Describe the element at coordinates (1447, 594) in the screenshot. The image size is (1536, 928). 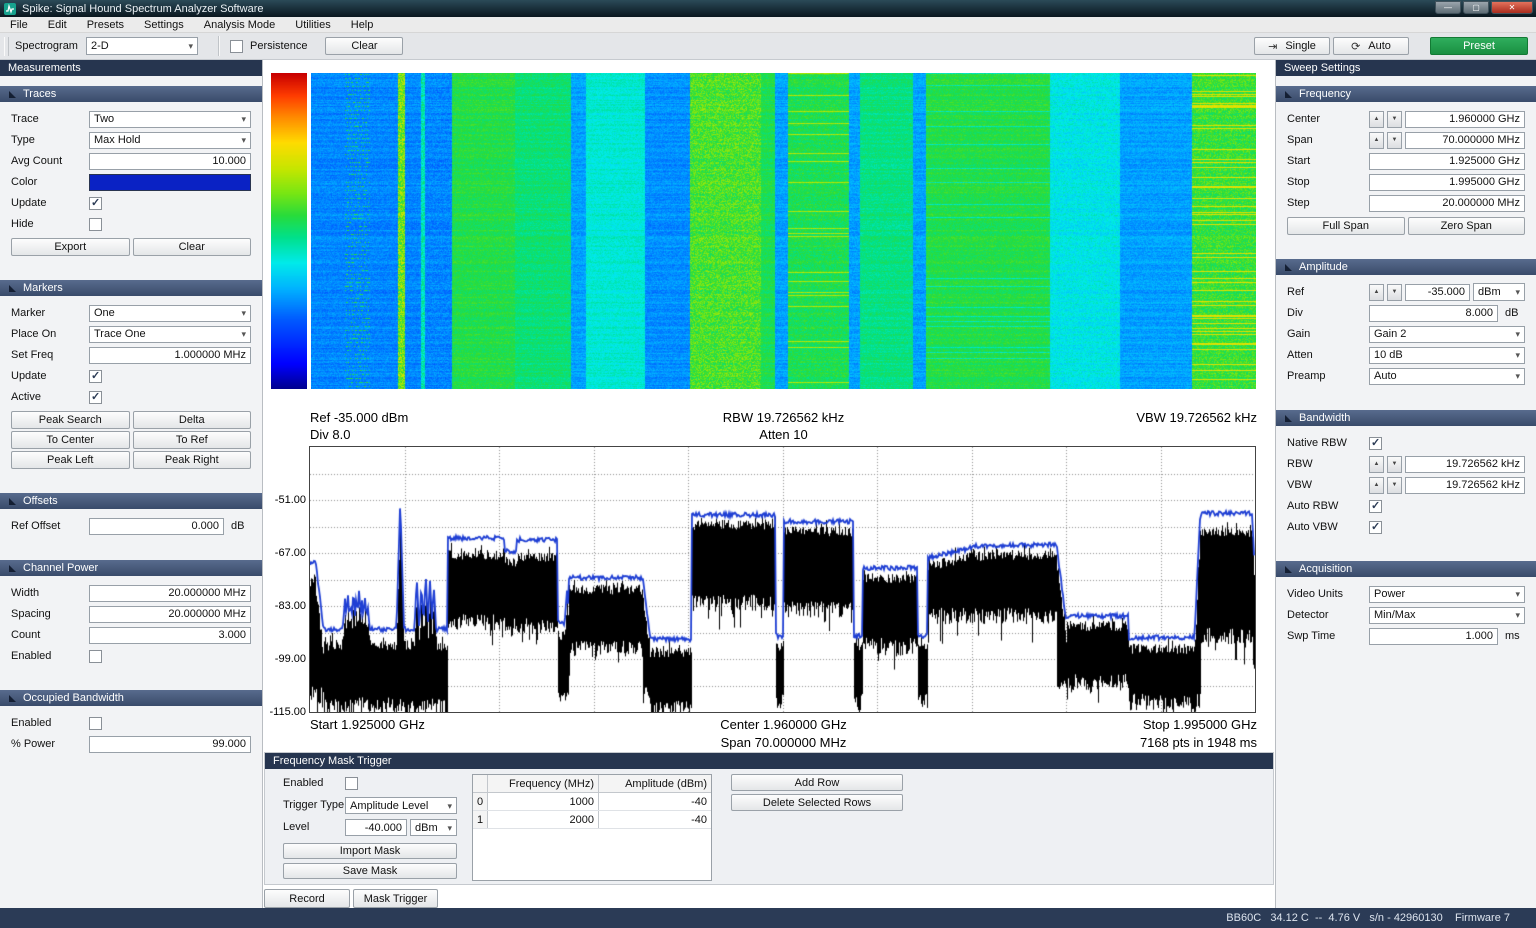
I see `video-units-dropdown: Power` at that location.